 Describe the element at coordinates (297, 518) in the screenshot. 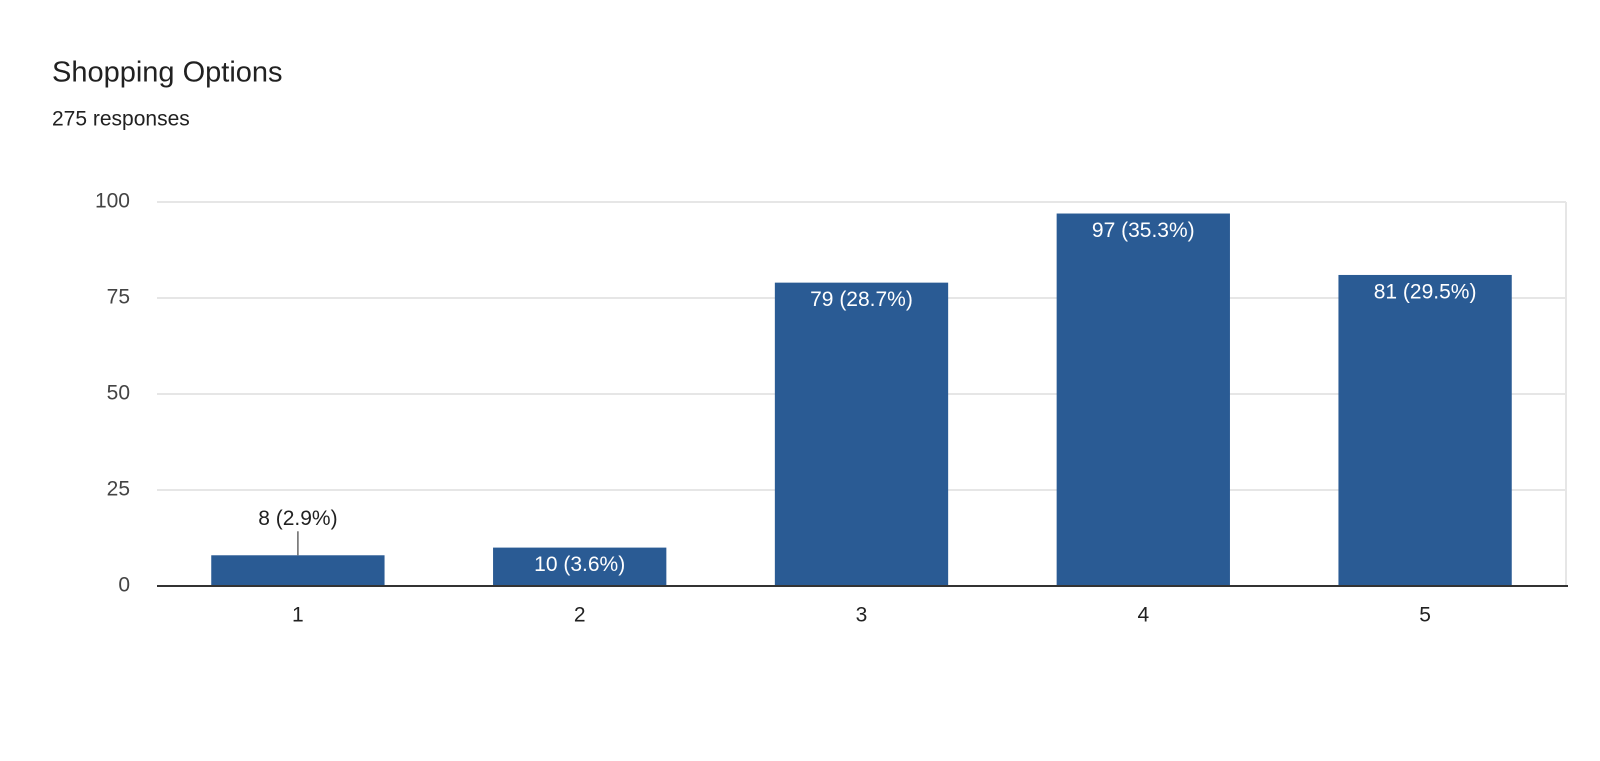

I see `value-label: 8 (2.9%)` at that location.